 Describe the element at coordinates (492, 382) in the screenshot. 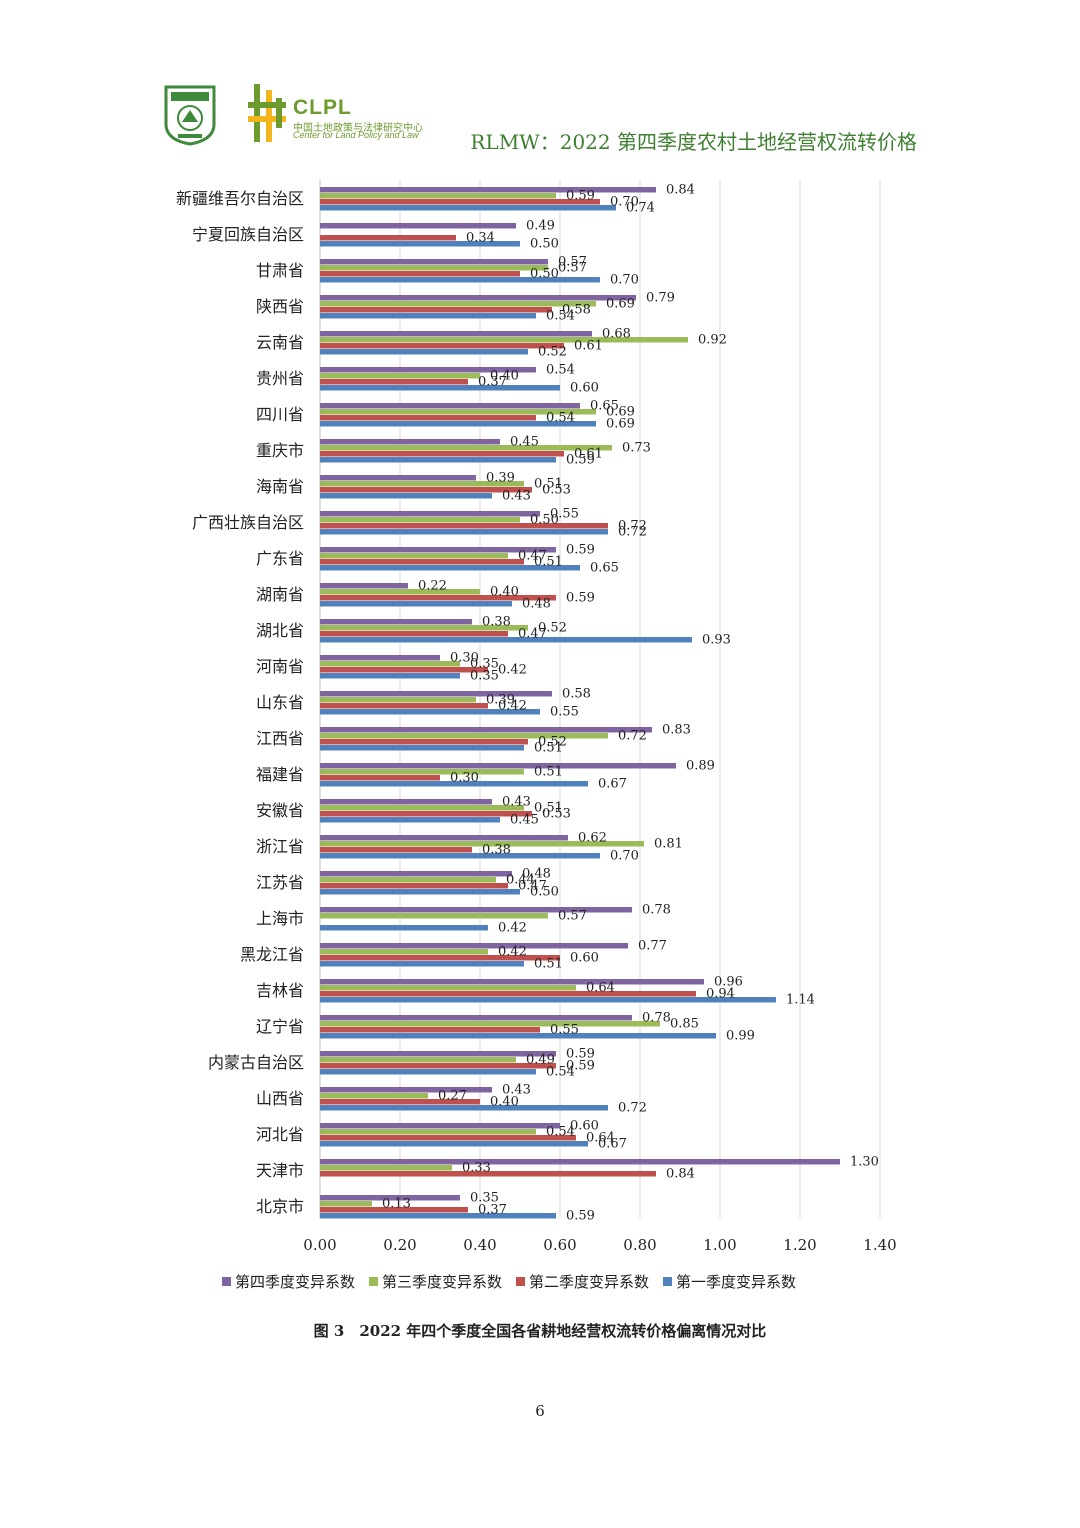

I see `data-label: 0.37` at that location.